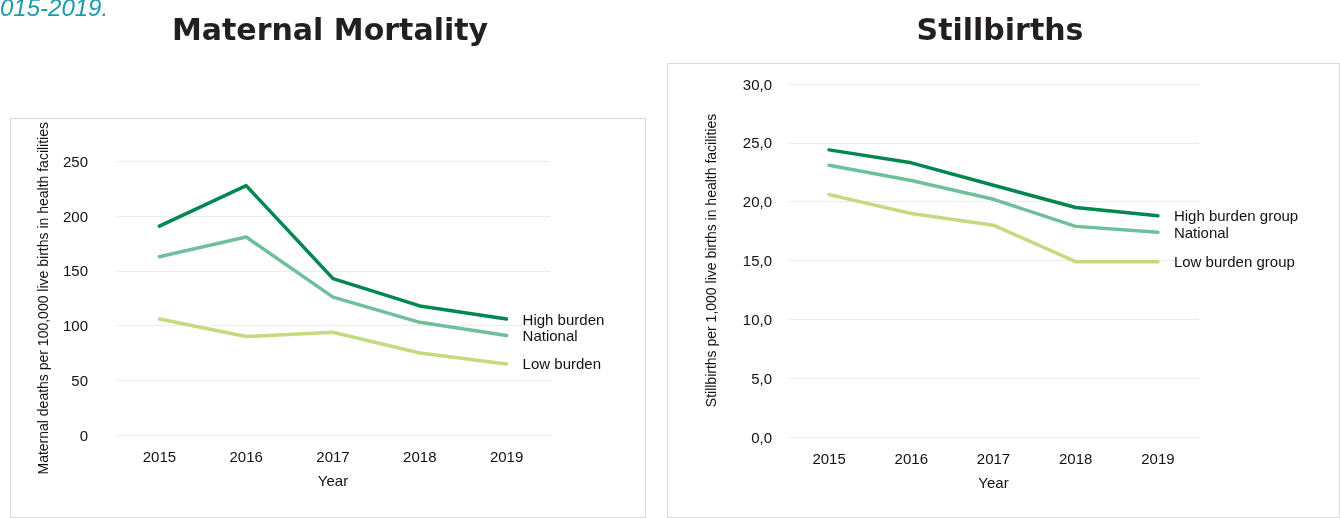 This screenshot has width=1340, height=518. Describe the element at coordinates (75, 271) in the screenshot. I see `y-tick-label: 150` at that location.